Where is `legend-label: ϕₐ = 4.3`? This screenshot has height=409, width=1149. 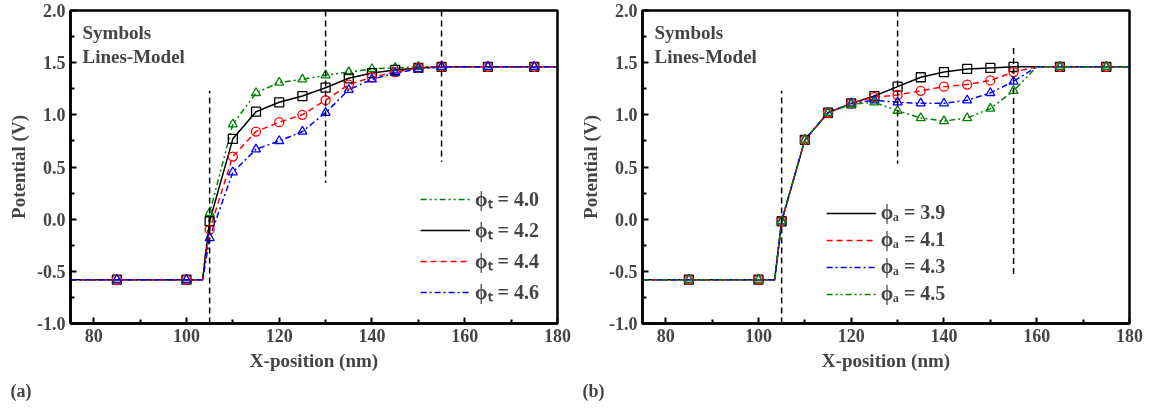 legend-label: ϕₐ = 4.3 is located at coordinates (913, 266).